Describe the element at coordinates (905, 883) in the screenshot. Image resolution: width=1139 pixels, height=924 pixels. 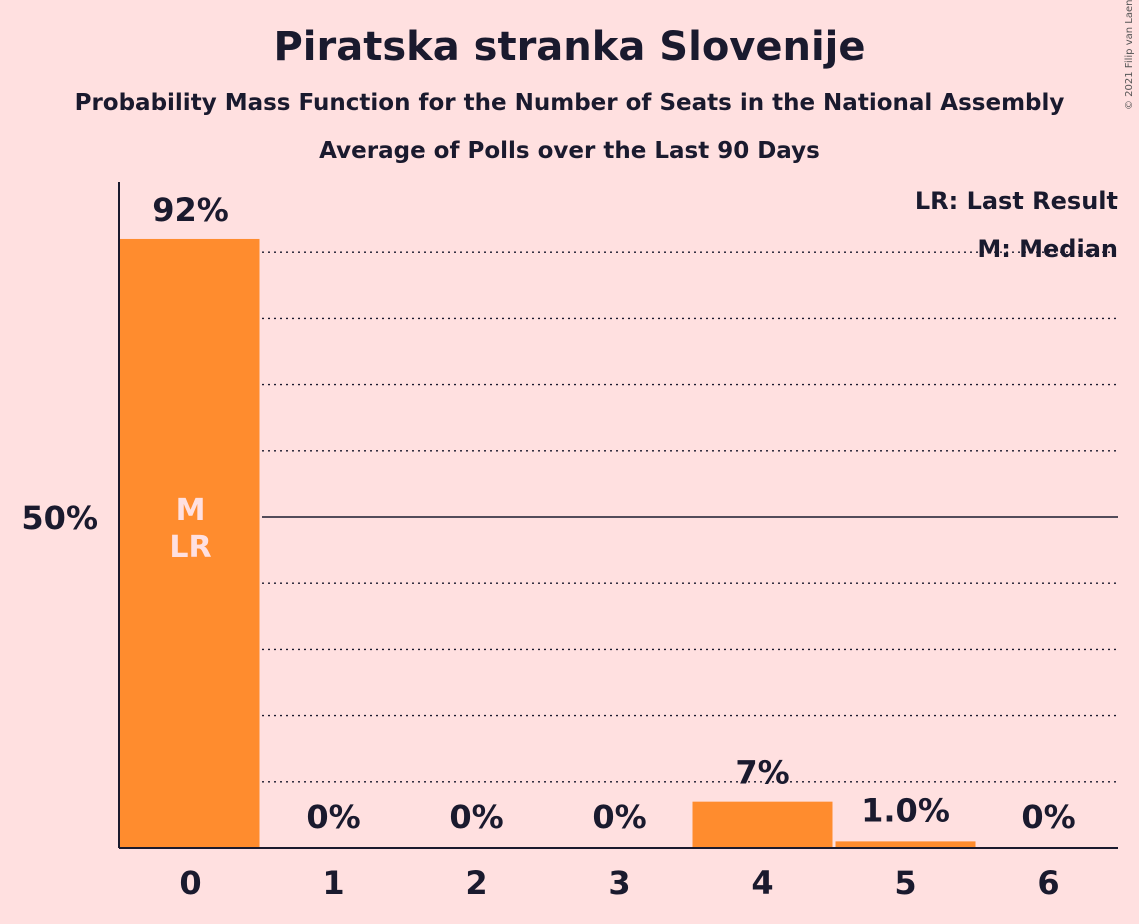
I see `x-tick-label: 5` at that location.